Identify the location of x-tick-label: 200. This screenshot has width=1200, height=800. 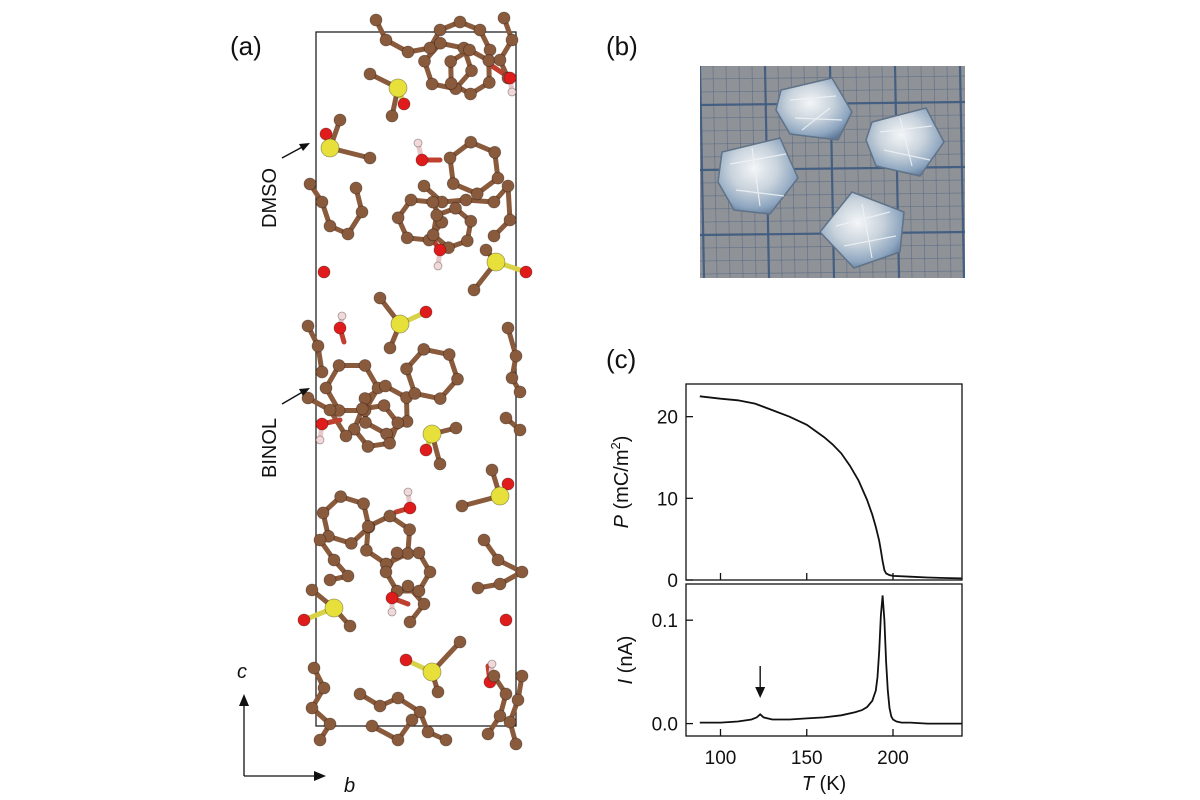
(893, 758).